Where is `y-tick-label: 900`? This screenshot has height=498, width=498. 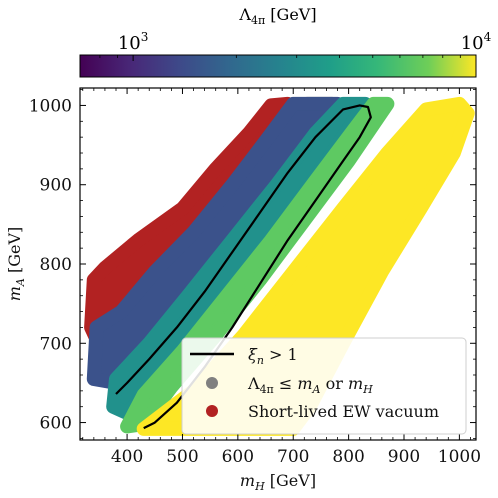 y-tick-label: 900 is located at coordinates (56, 186).